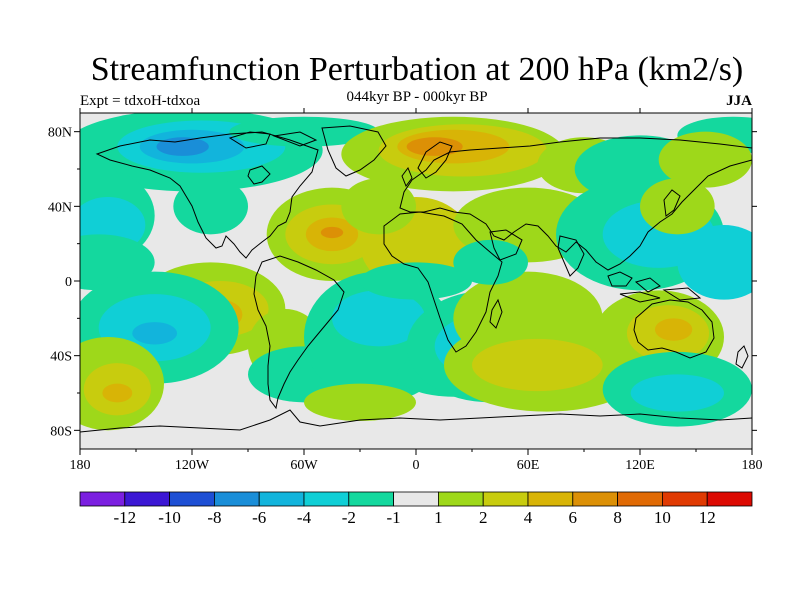 The width and height of the screenshot is (800, 600). I want to click on colorbar-label: -1, so click(394, 517).